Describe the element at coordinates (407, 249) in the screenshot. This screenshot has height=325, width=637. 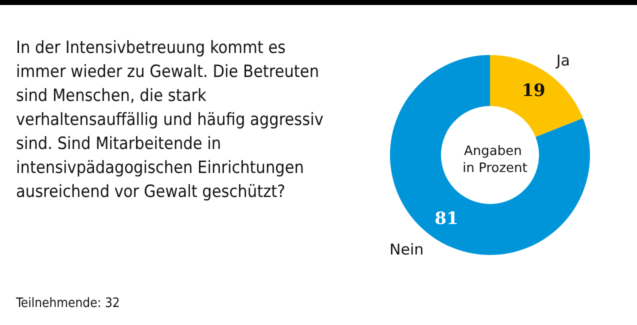
I see `slice-label: Nein` at that location.